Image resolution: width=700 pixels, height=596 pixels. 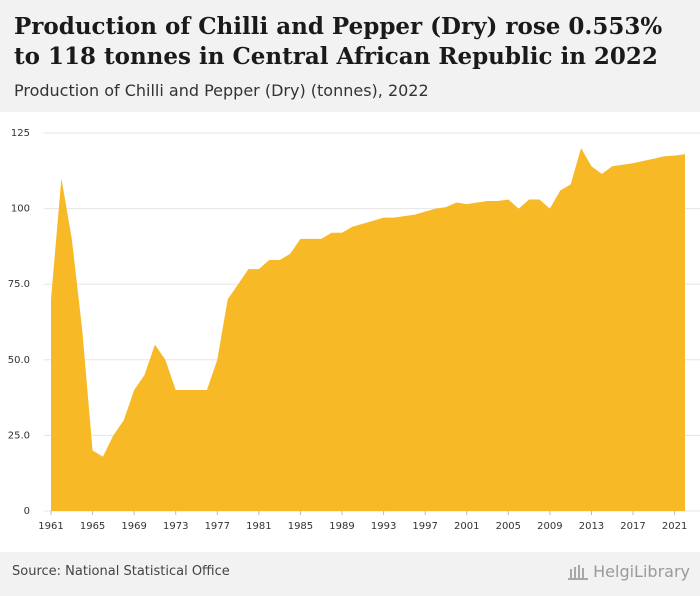 What do you see at coordinates (341, 526) in the screenshot?
I see `x-tick-label: 1989` at bounding box center [341, 526].